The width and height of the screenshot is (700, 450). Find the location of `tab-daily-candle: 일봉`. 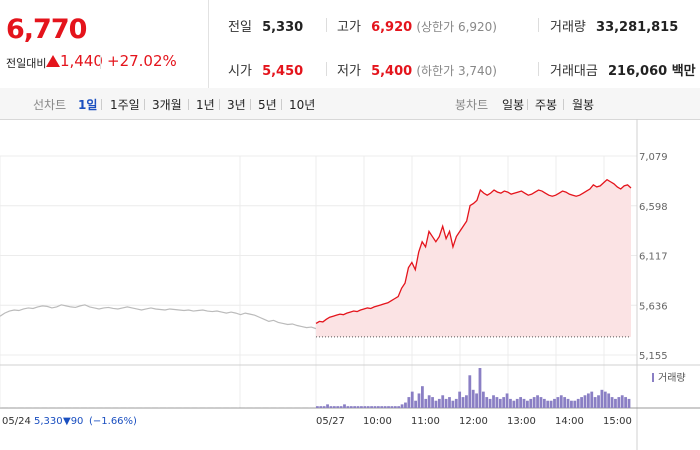

tab-daily-candle: 일봉 is located at coordinates (513, 105).